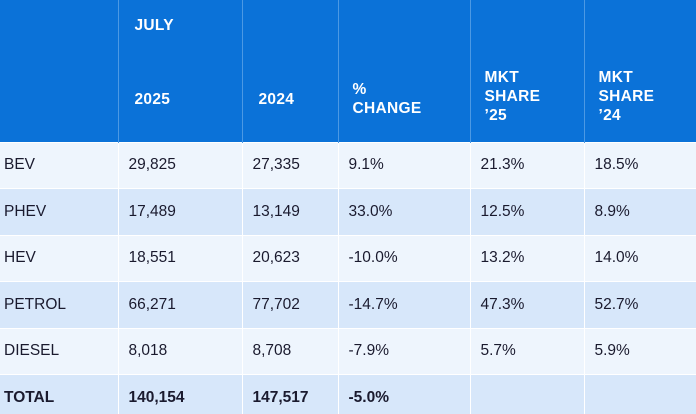 The image size is (696, 414). I want to click on value-share-24: 18.5%, so click(639, 165).